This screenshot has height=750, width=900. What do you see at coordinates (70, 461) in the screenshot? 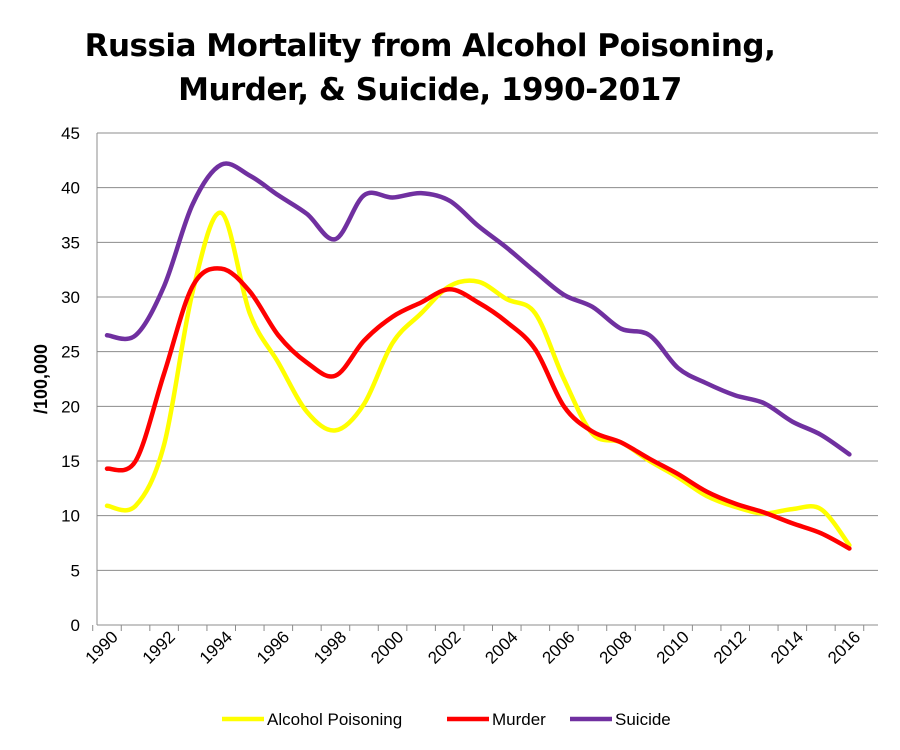
I see `y-tick-label: 15` at bounding box center [70, 461].